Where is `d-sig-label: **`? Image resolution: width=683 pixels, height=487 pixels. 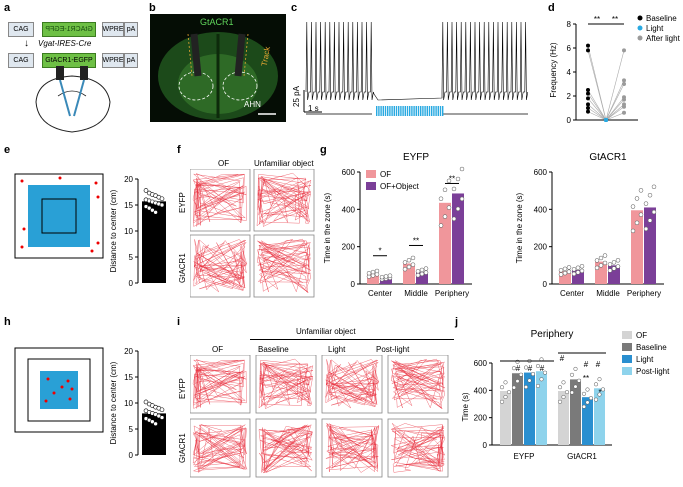 d-sig-label: ** is located at coordinates (615, 19).